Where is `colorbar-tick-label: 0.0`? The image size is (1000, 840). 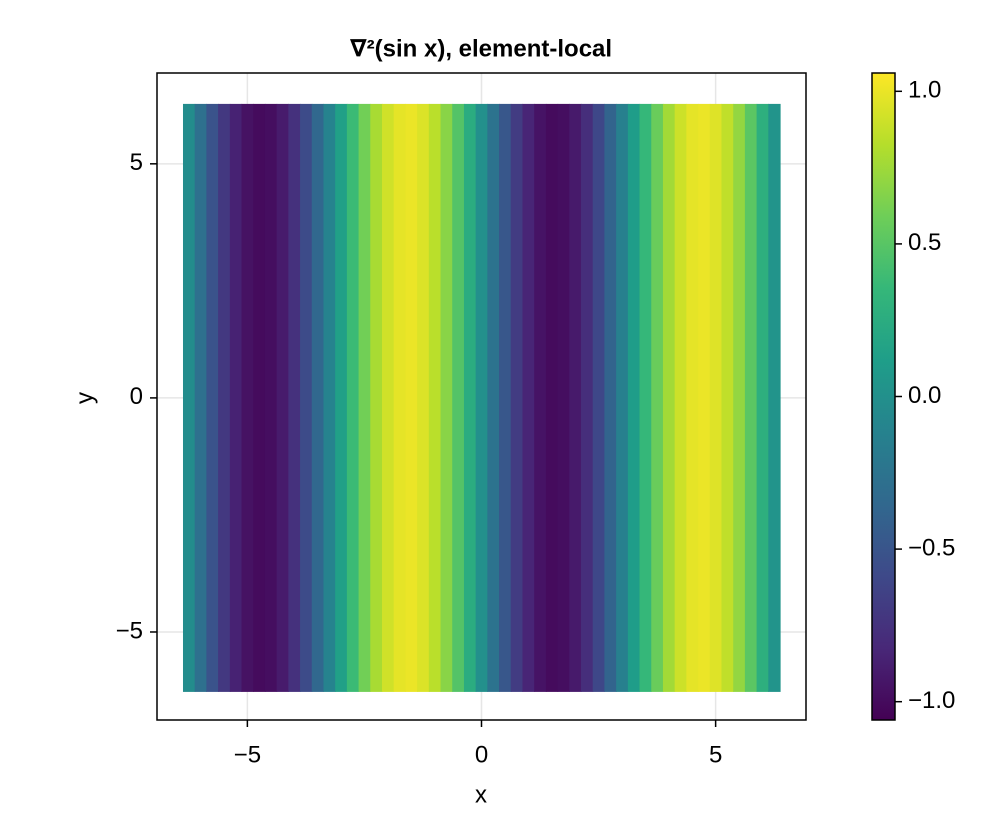
colorbar-tick-label: 0.0 is located at coordinates (924, 395).